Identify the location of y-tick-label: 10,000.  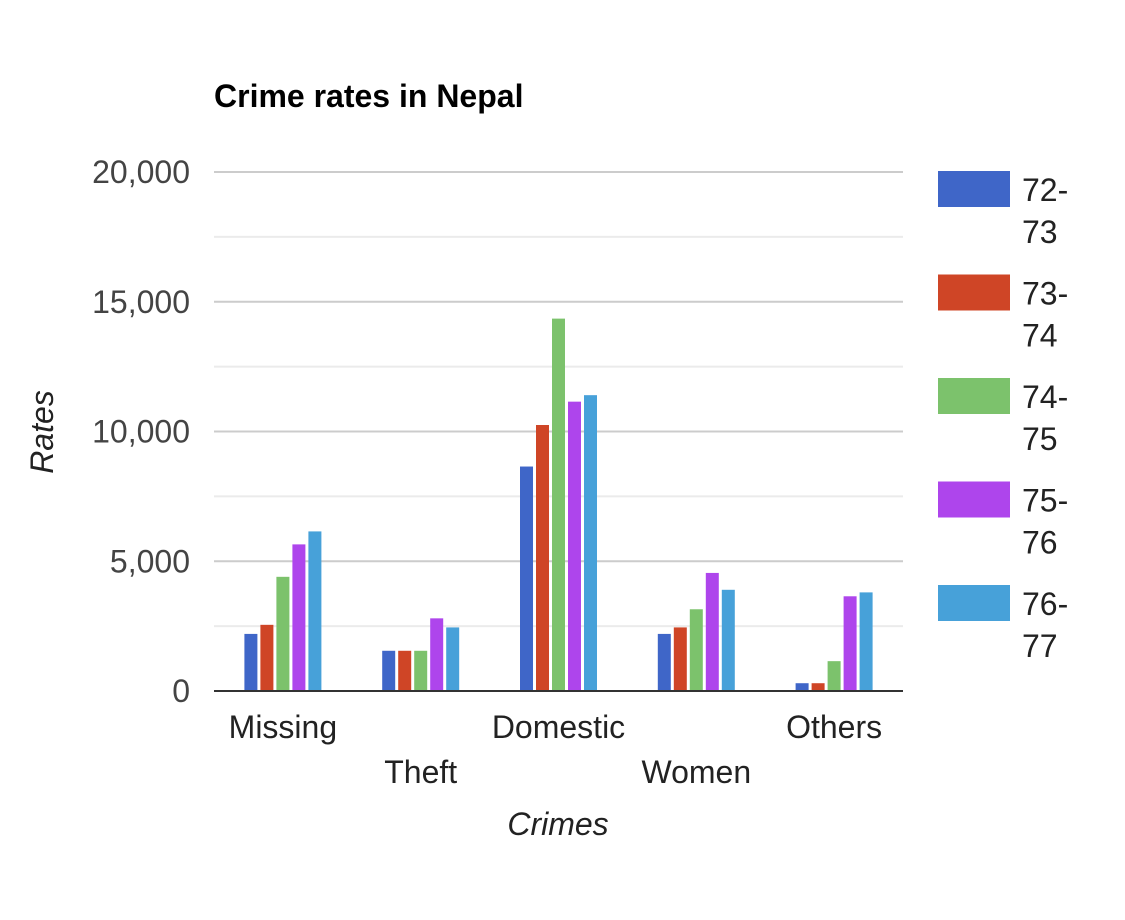
(141, 432).